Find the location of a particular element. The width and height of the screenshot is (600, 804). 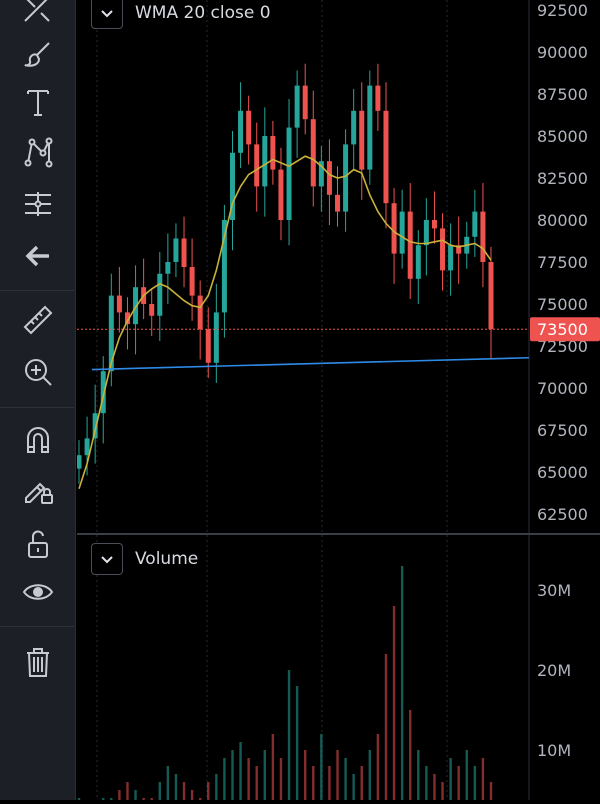

volume-tick-label: 20M is located at coordinates (554, 670).